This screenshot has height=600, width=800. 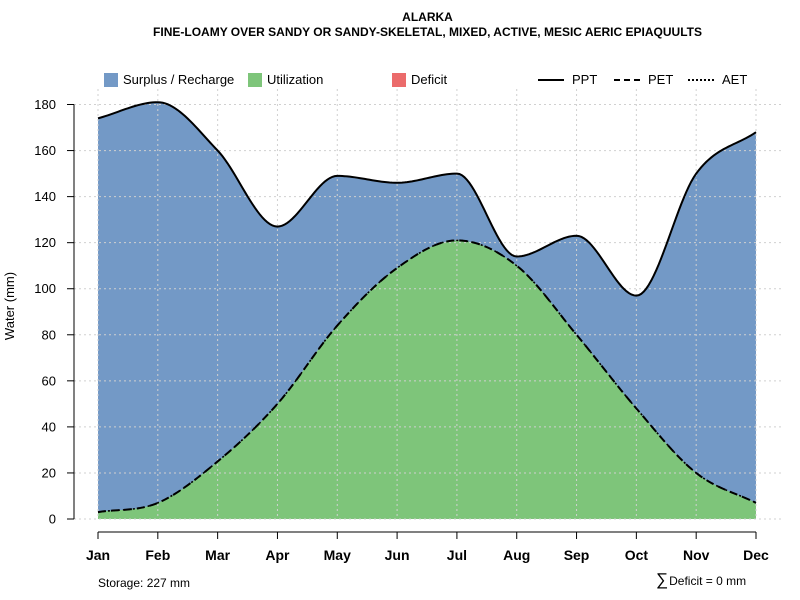 I want to click on legend-item-aet: AET, so click(x=717, y=79).